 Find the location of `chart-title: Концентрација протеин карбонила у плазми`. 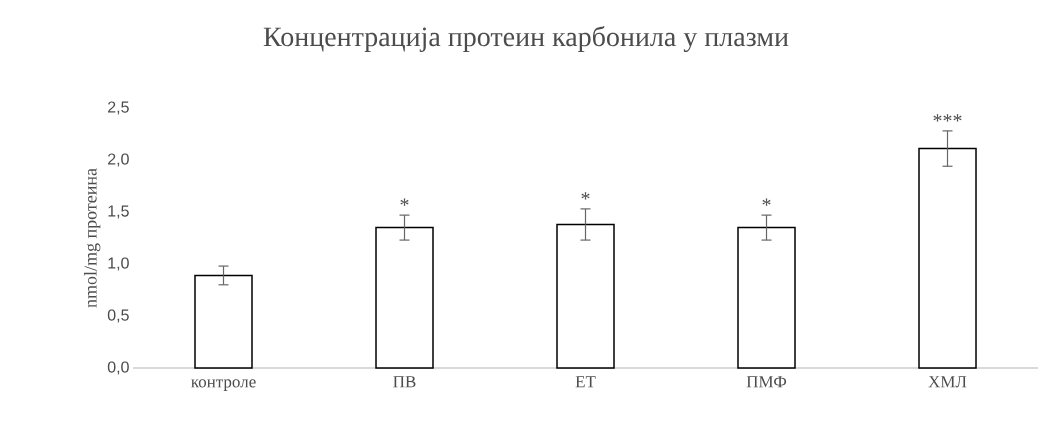

chart-title: Концентрација протеин карбонила у плазми is located at coordinates (526, 39).